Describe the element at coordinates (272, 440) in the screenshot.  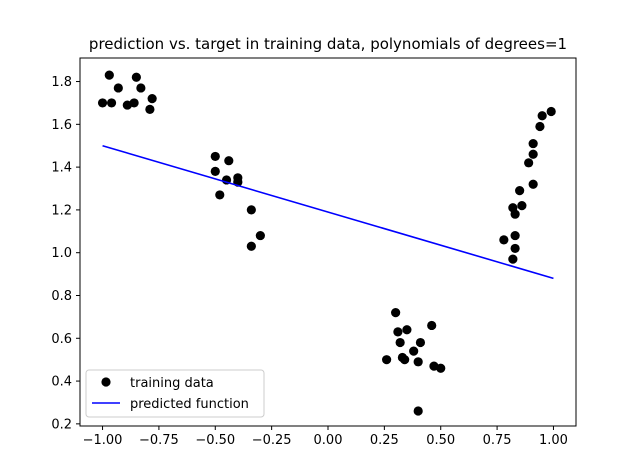
I see `x-tick-label: −0.25` at that location.